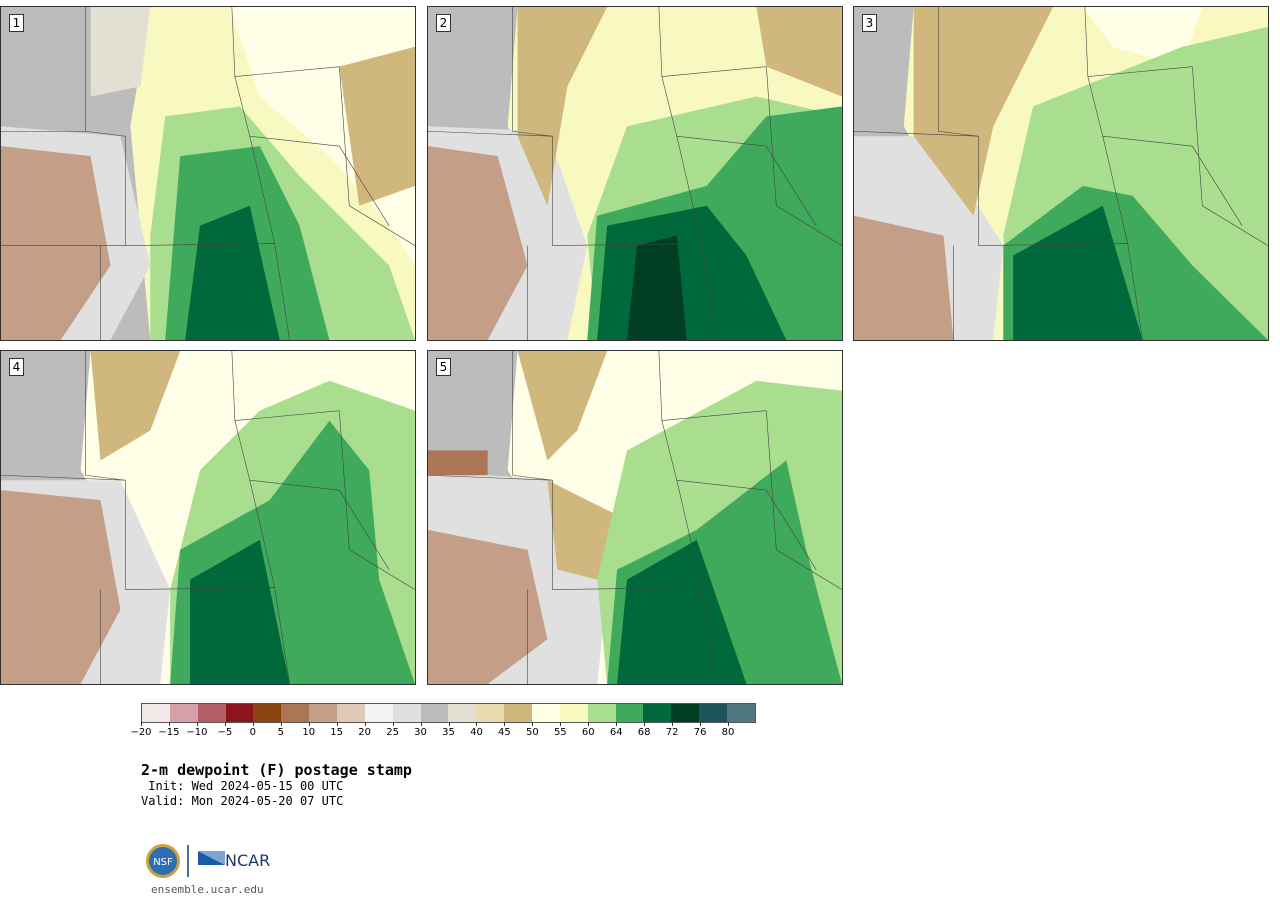 This screenshot has width=1280, height=901. What do you see at coordinates (700, 732) in the screenshot?
I see `colorbar-tick-label: 76` at bounding box center [700, 732].